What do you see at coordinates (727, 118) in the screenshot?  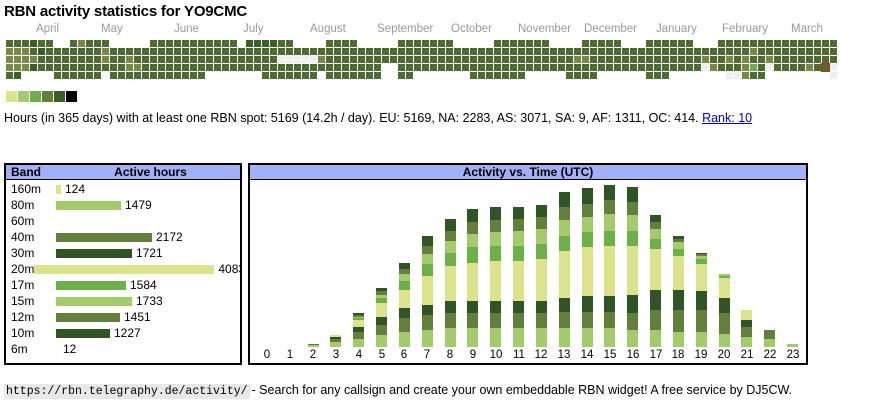 I see `rank-link: Rank: 10` at bounding box center [727, 118].